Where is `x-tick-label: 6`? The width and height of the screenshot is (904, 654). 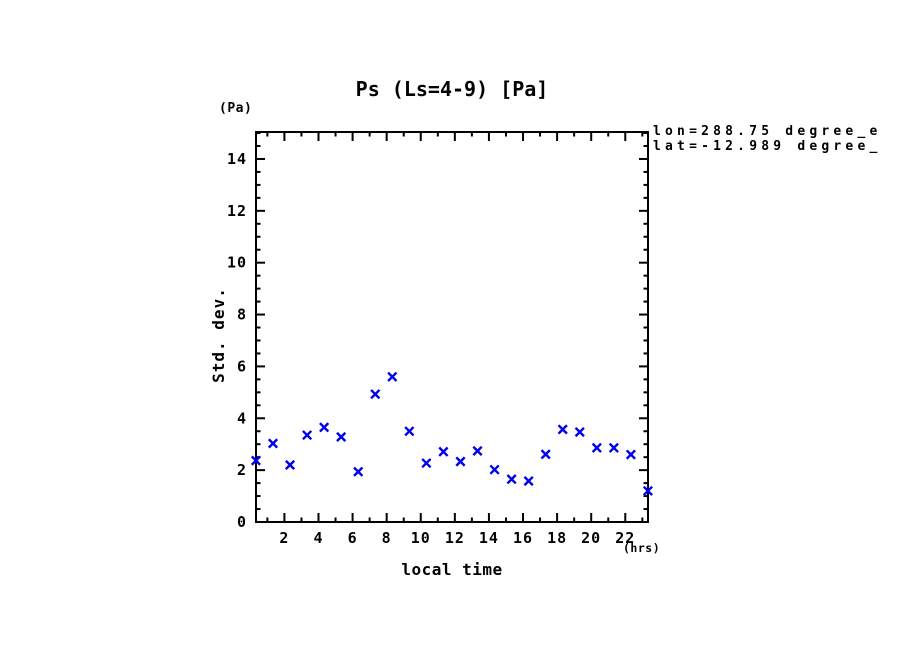 x-tick-label: 6 is located at coordinates (353, 538).